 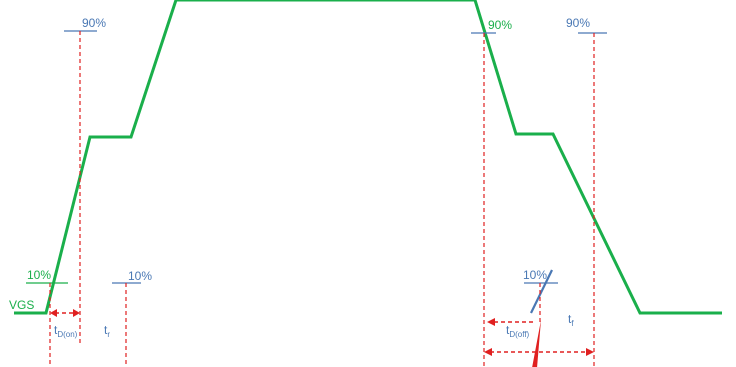 What do you see at coordinates (541, 291) in the screenshot?
I see `turn-off-slope-marker` at bounding box center [541, 291].